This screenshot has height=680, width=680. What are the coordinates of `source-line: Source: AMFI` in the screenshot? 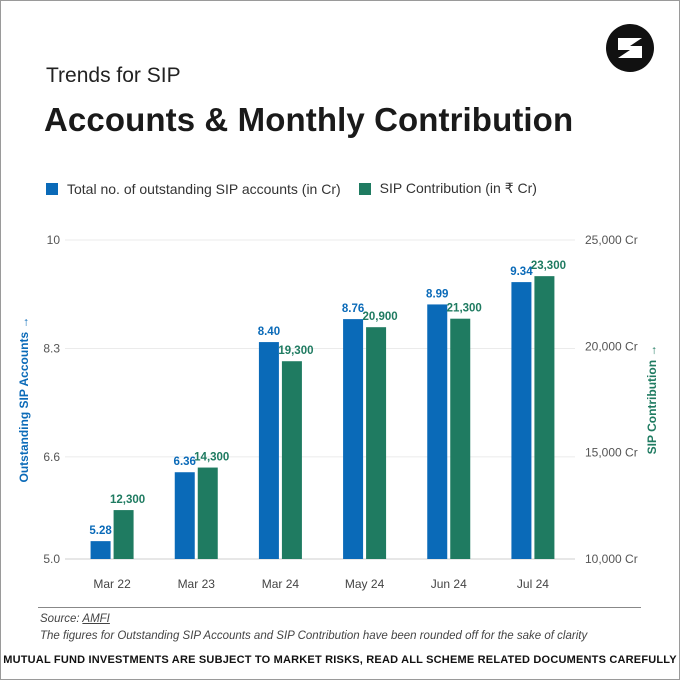 It's located at (75, 619).